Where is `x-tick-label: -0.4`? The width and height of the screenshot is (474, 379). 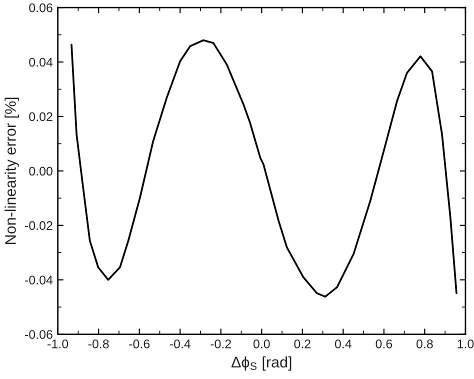
x-tick-label: -0.4 is located at coordinates (180, 343).